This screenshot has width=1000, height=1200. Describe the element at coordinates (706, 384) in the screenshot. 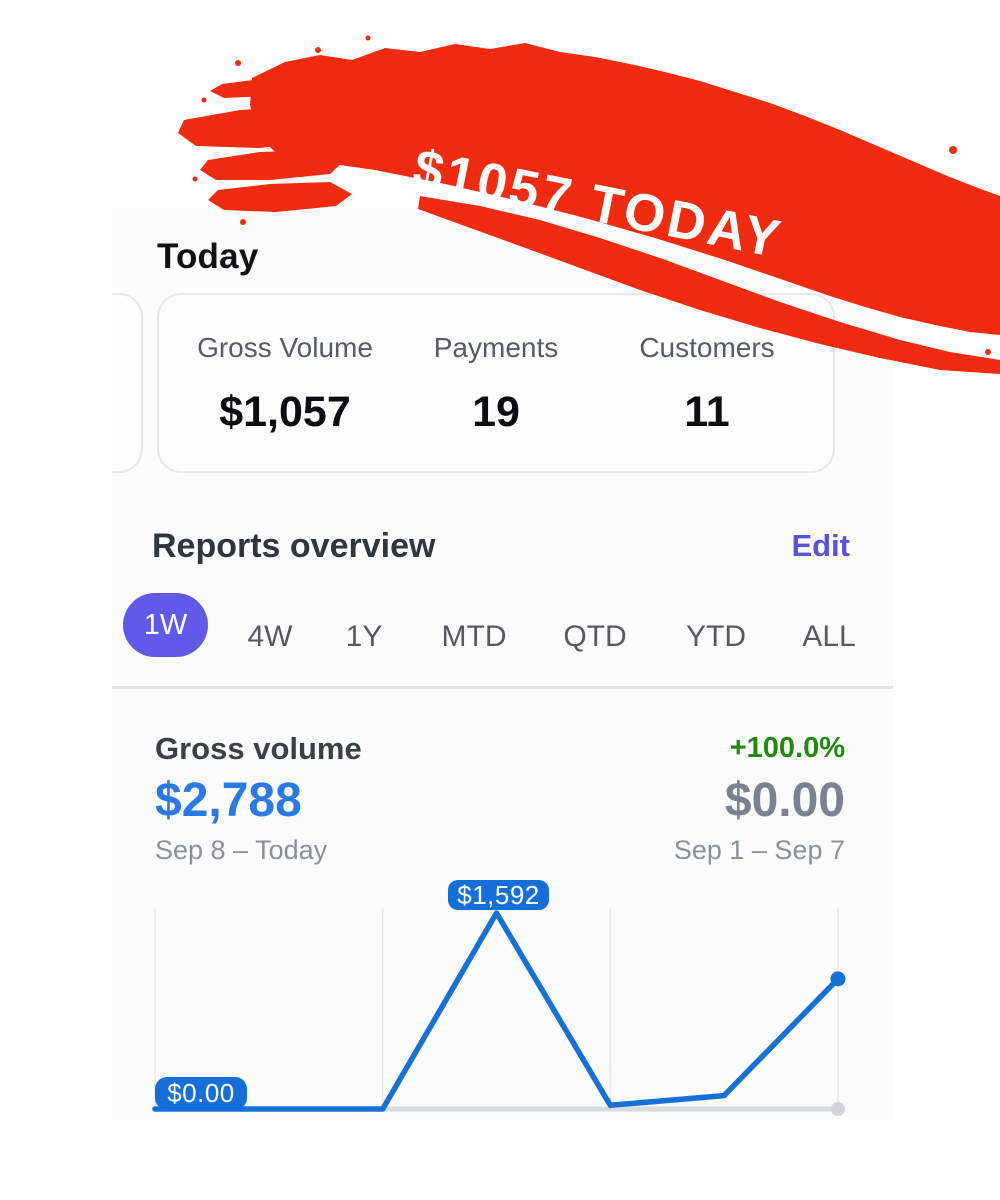

I see `stat-customers: Customers 11` at that location.